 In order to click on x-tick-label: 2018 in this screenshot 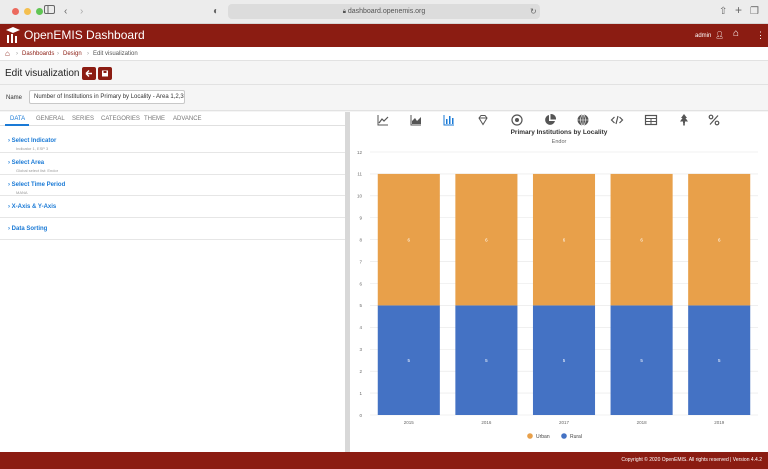, I will do `click(642, 422)`.